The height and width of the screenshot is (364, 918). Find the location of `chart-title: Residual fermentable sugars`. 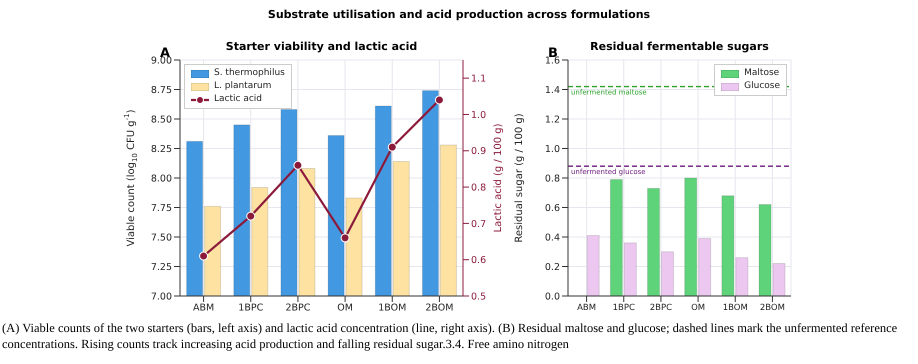

chart-title: Residual fermentable sugars is located at coordinates (679, 46).